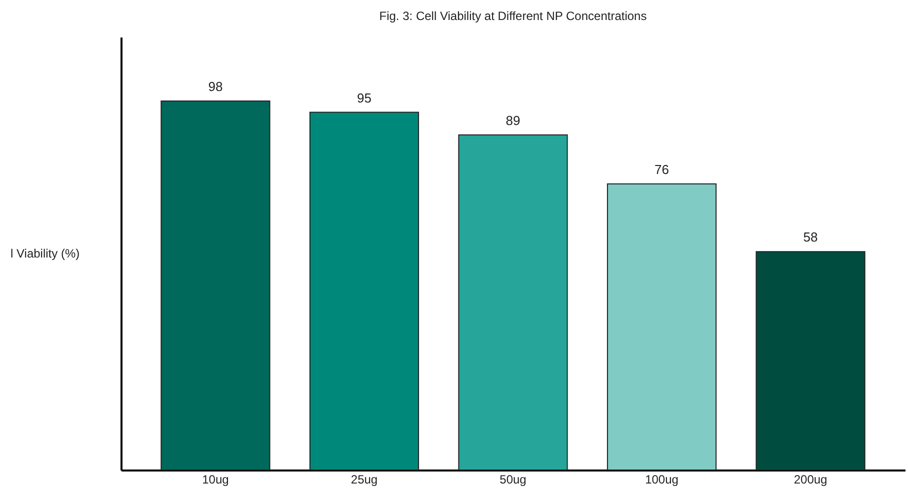 Image resolution: width=908 pixels, height=491 pixels. Describe the element at coordinates (45, 253) in the screenshot. I see `y-axis-title: l Viability (%)` at that location.